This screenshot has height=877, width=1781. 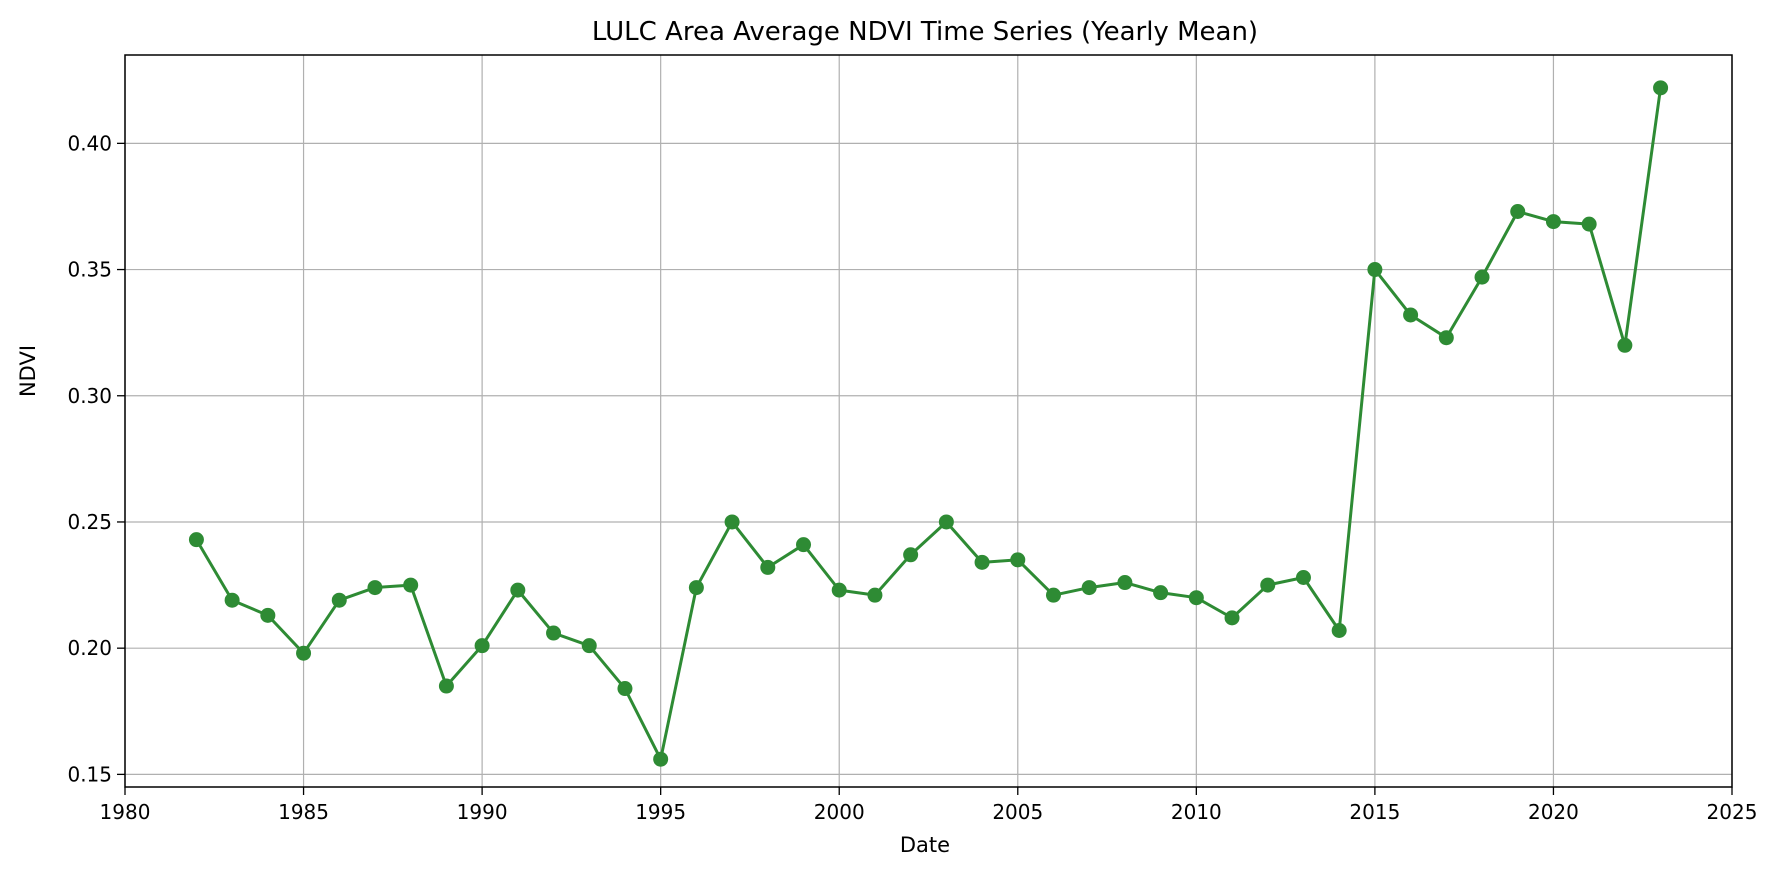 I want to click on x-axis: 1980 1985 1990 1995 2000 2005 2010 2015 2020 2025, so click(x=929, y=805).